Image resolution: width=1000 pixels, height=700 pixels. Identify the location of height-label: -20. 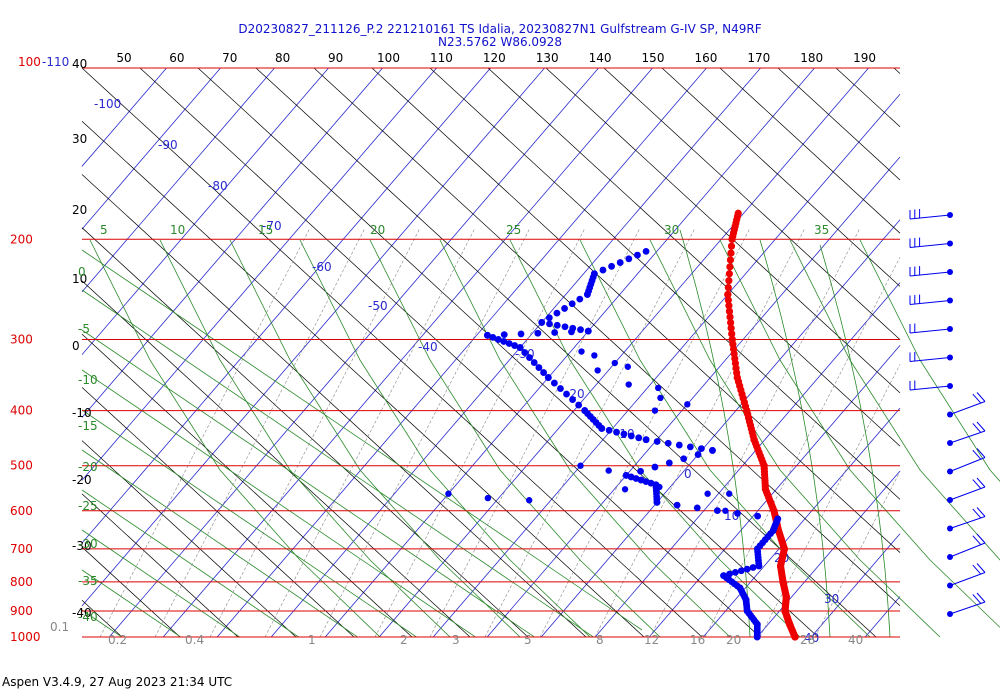
(82, 480).